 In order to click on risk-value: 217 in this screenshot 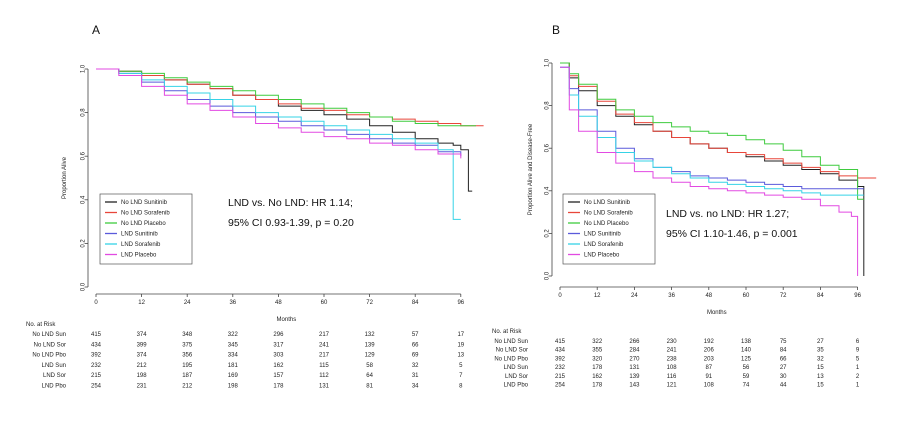, I will do `click(324, 356)`.